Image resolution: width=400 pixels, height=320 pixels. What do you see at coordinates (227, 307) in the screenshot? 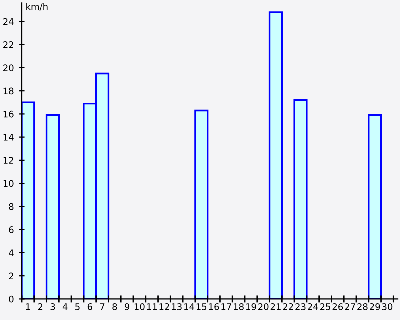
I see `x-tick-label: 17` at bounding box center [227, 307].